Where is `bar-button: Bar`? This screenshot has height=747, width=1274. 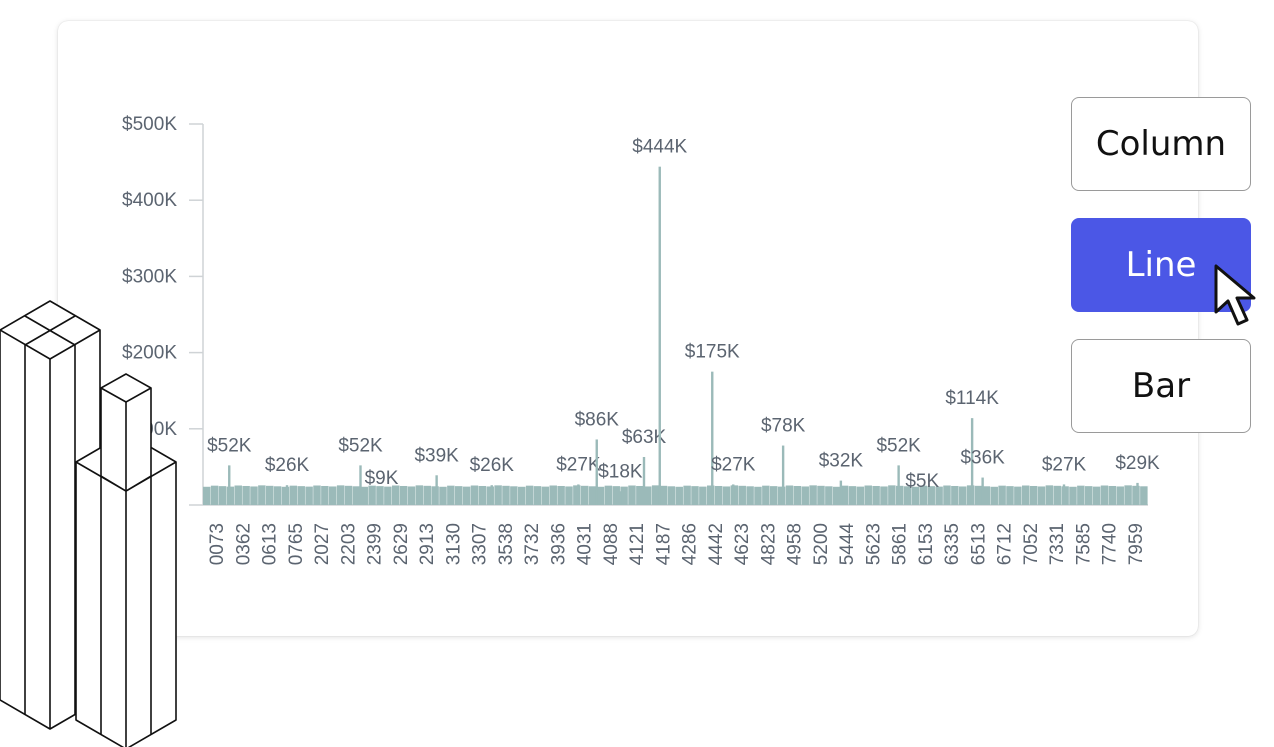 bar-button: Bar is located at coordinates (1161, 386).